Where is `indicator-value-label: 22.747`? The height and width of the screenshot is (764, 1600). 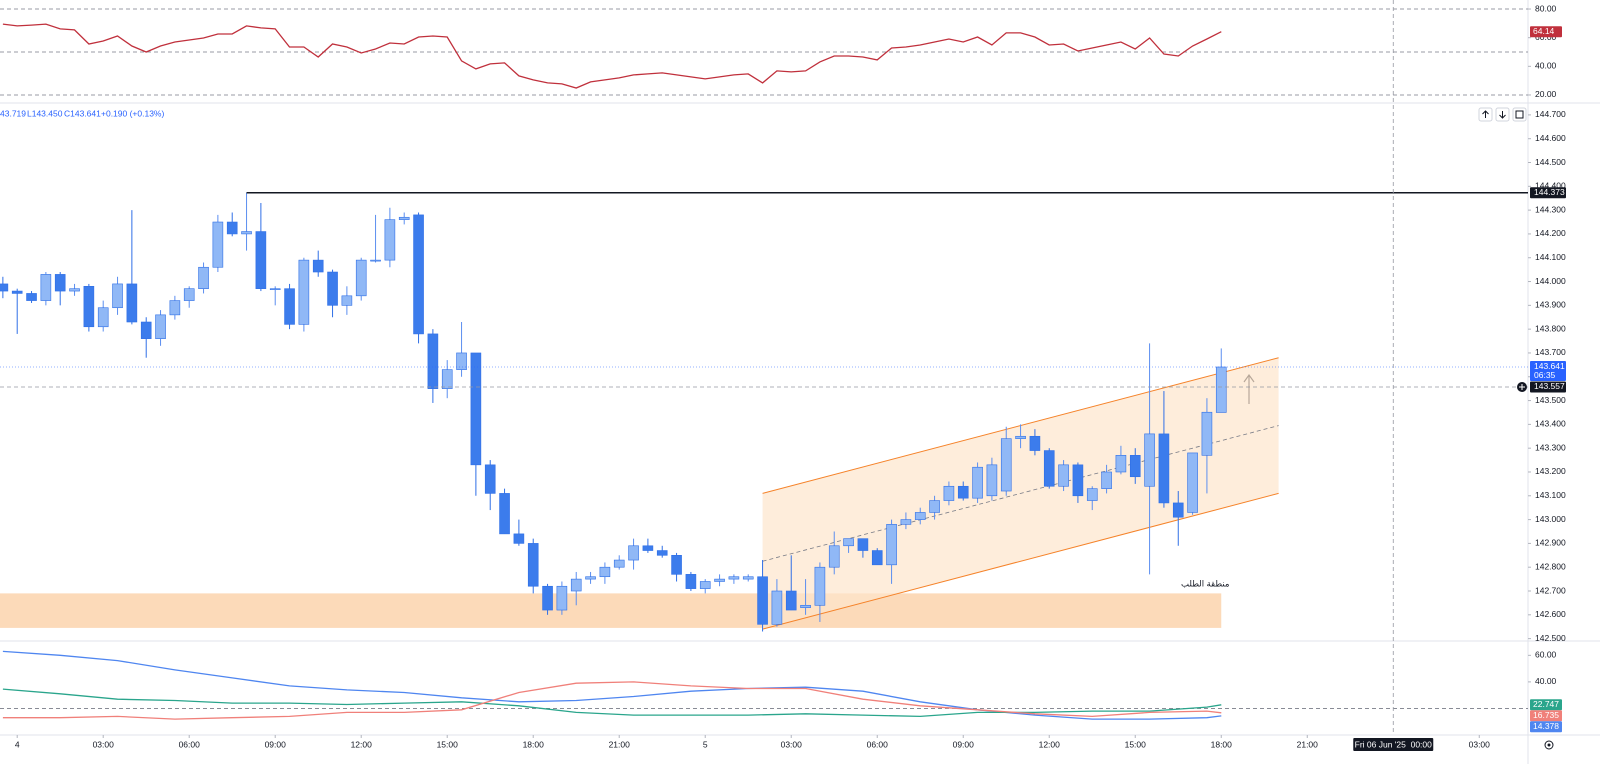
indicator-value-label: 22.747 is located at coordinates (1546, 704).